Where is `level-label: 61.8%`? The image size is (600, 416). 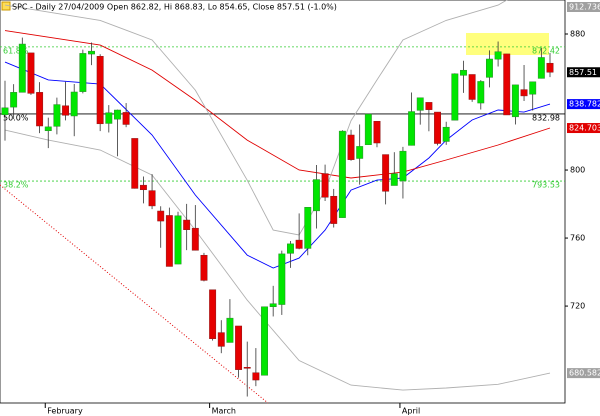 level-label: 61.8% is located at coordinates (16, 50).